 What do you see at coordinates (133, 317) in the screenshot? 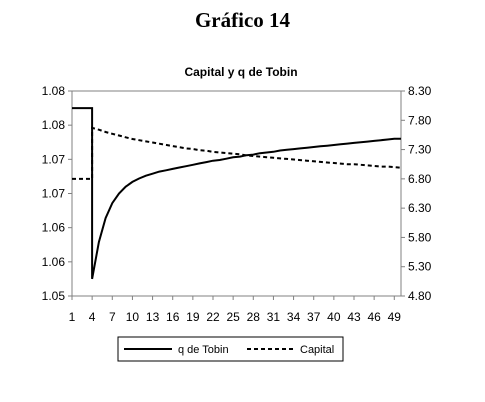
I see `x-tick-label: 10` at bounding box center [133, 317].